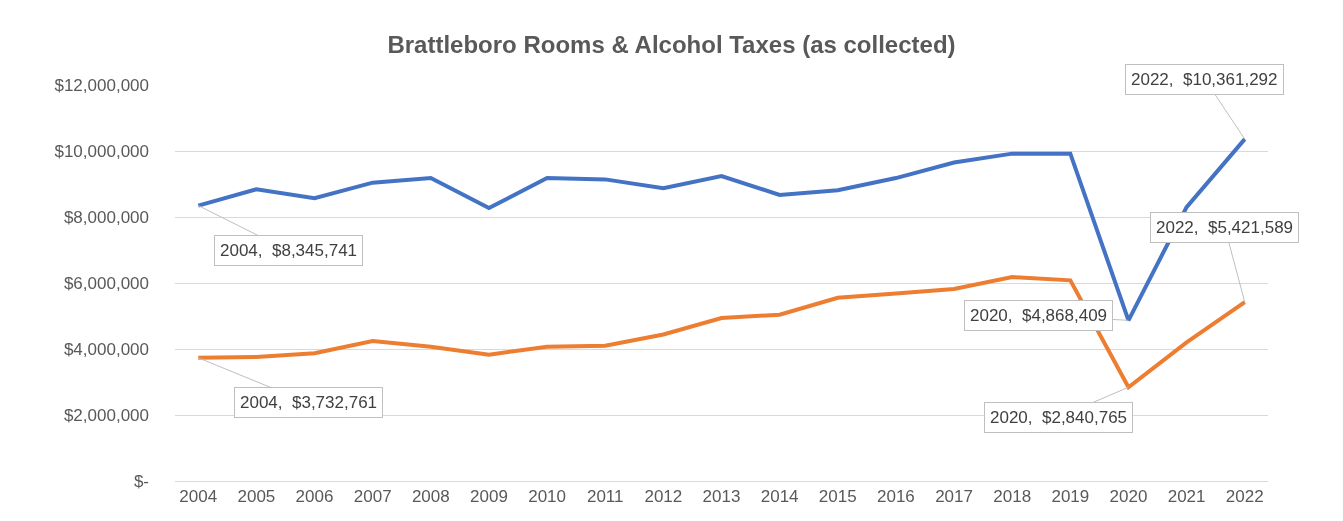 This screenshot has width=1343, height=521. Describe the element at coordinates (309, 402) in the screenshot. I see `annotation: 2004, $3,732,761` at that location.